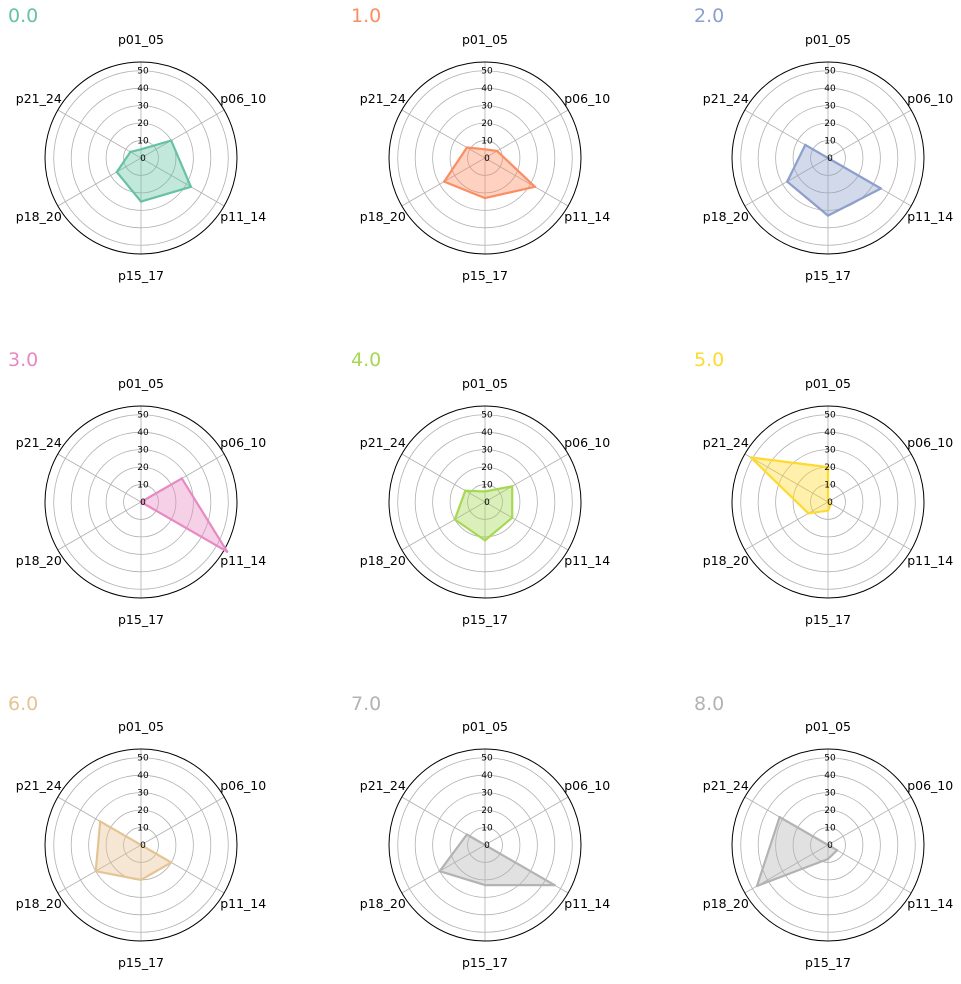 Image resolution: width=961 pixels, height=984 pixels. What do you see at coordinates (366, 360) in the screenshot?
I see `panel-title: 4.0` at bounding box center [366, 360].